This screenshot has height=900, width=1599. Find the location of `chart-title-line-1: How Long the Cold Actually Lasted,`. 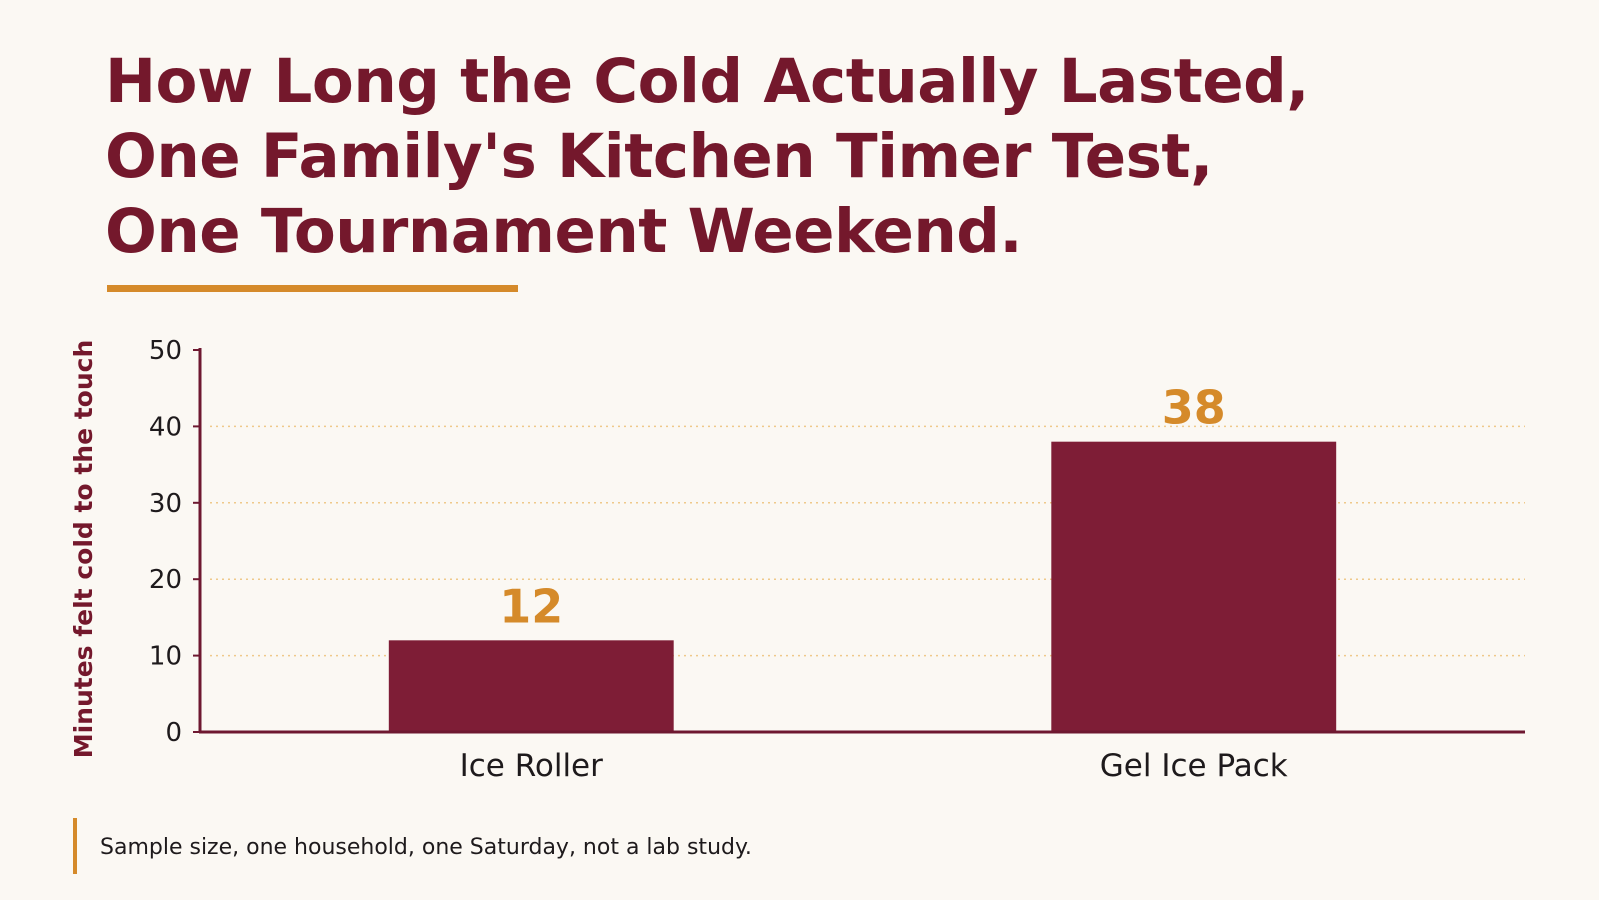

chart-title-line-1: How Long the Cold Actually Lasted, is located at coordinates (707, 81).